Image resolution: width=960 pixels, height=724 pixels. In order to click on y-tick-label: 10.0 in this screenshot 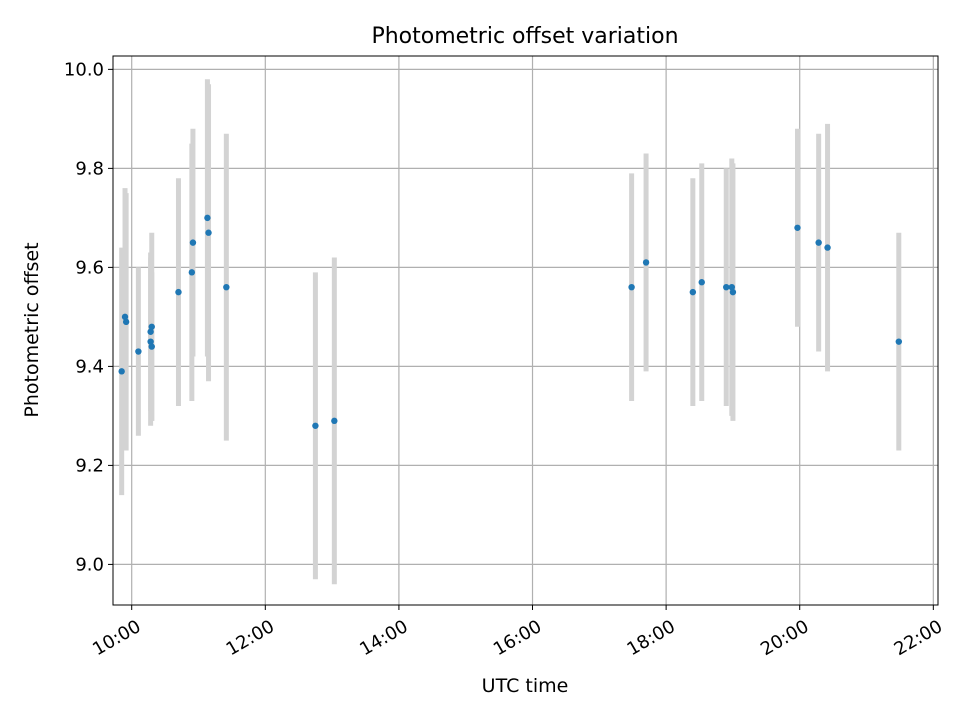, I will do `click(84, 69)`.